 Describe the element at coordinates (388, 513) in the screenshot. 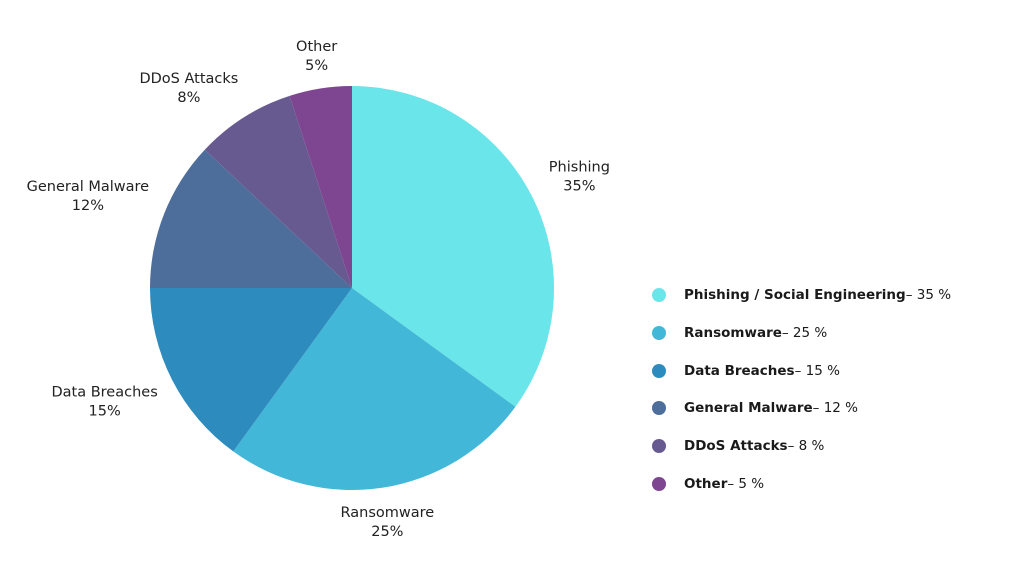

I see `slice-label-name: Ransomware` at that location.